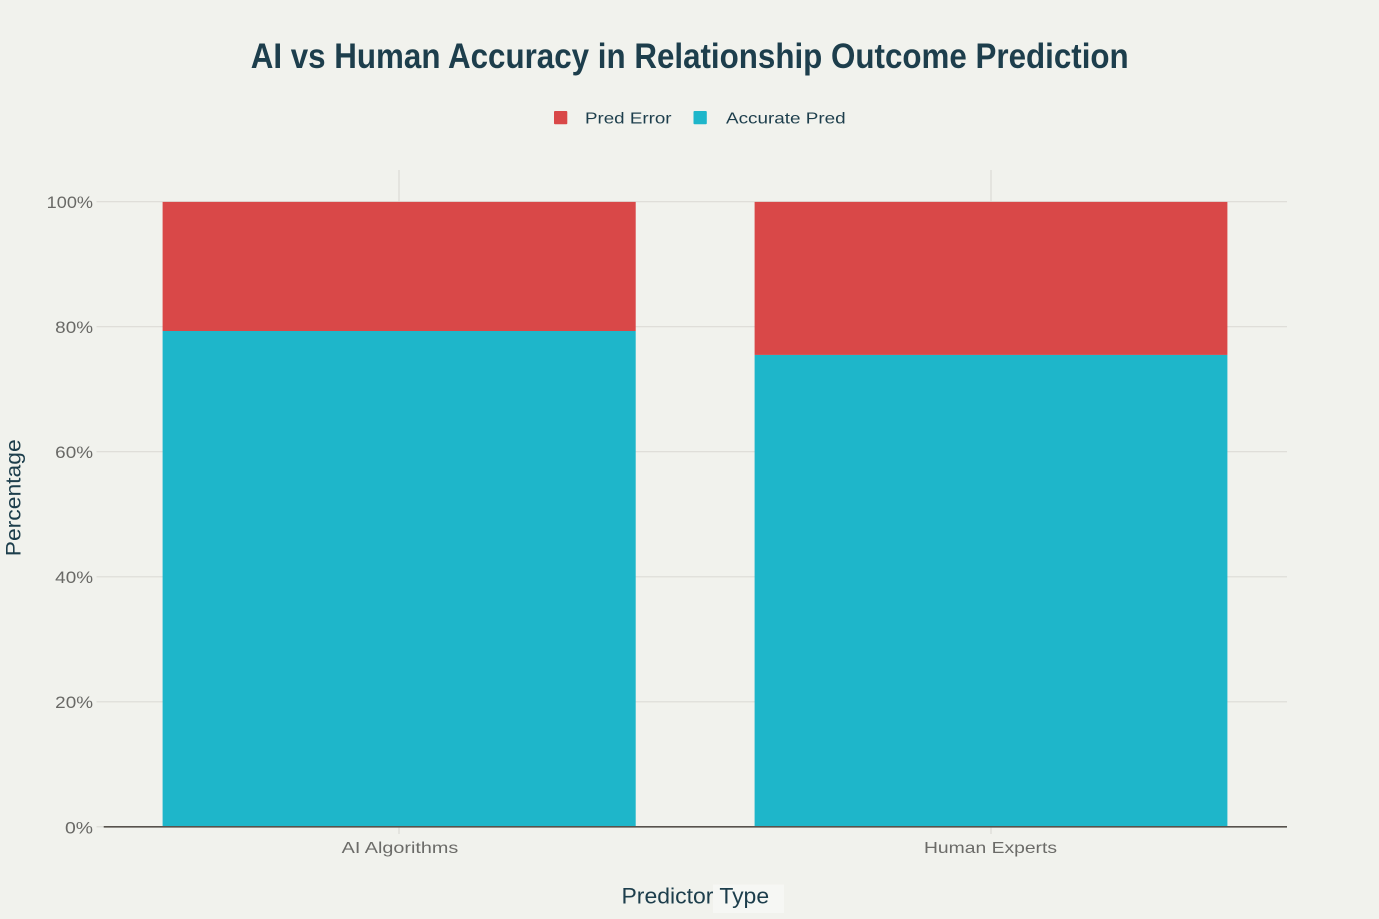  What do you see at coordinates (74, 577) in the screenshot?
I see `svg-text: 40%` at bounding box center [74, 577].